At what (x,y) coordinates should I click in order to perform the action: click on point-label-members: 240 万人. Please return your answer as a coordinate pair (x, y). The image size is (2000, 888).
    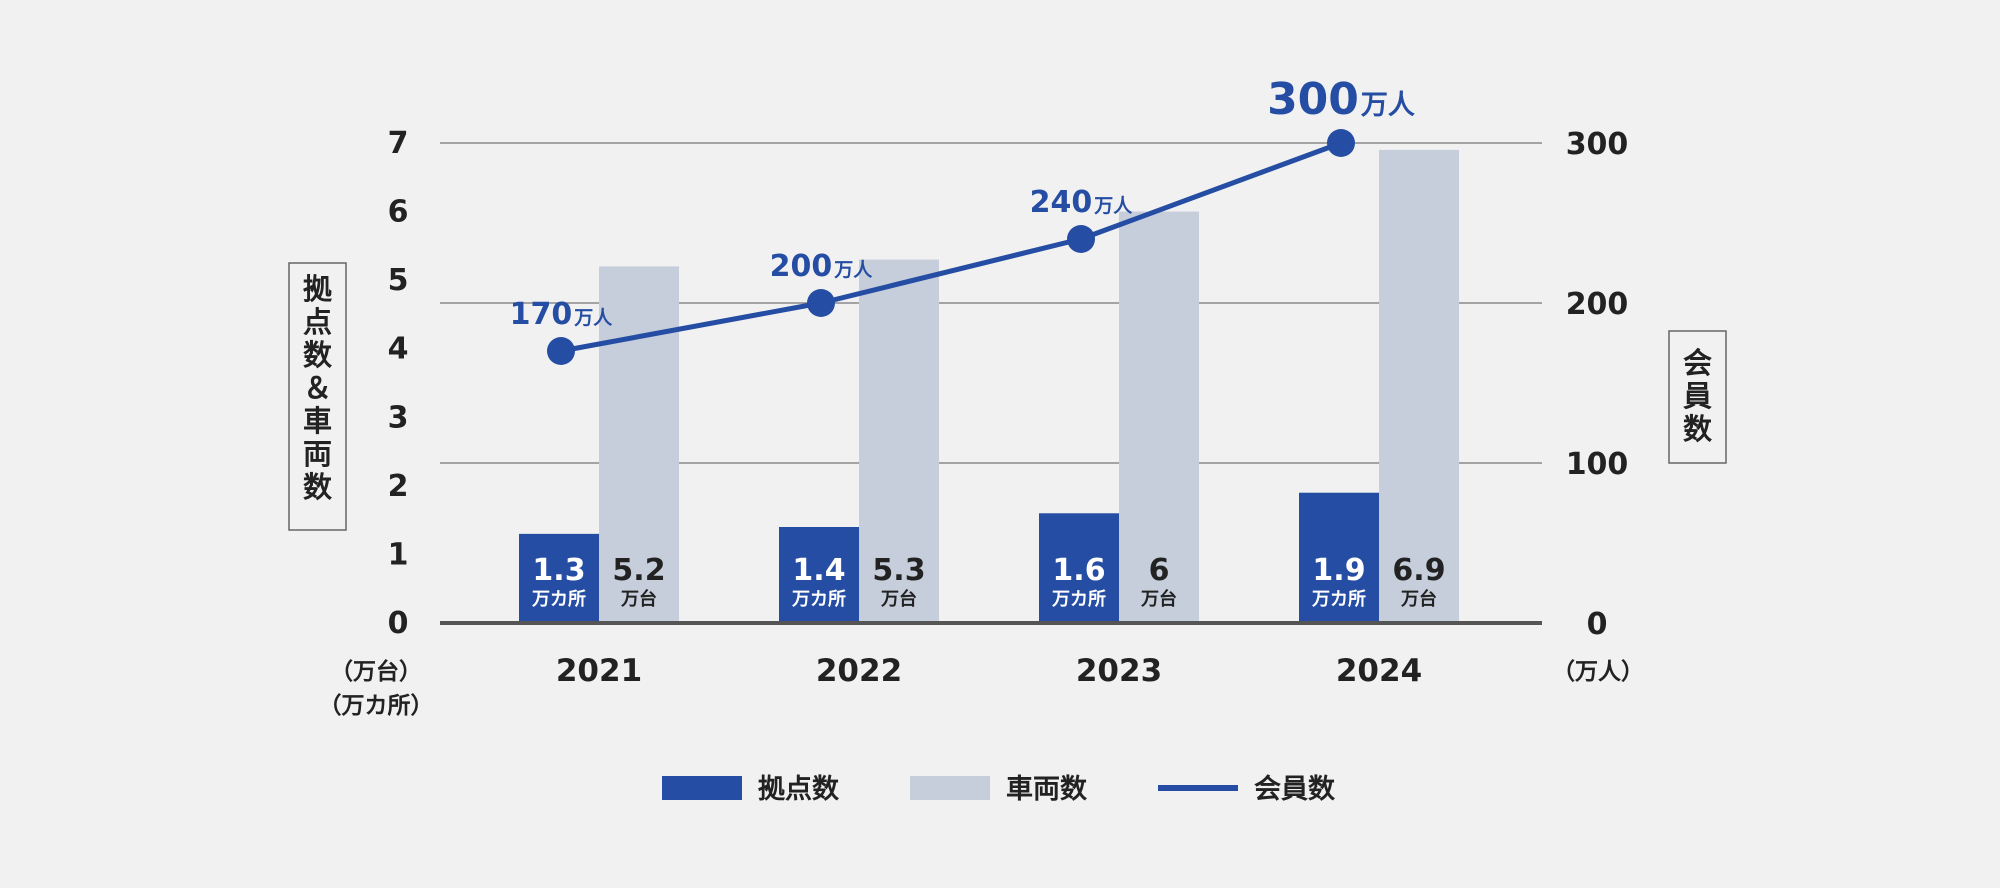
    Looking at the image, I should click on (1082, 202).